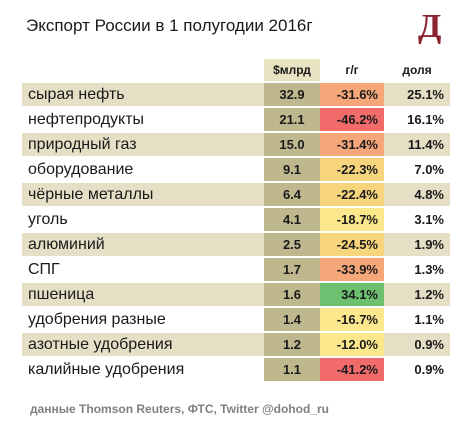 This screenshot has width=470, height=429. I want to click on cell-yoy: -18.7%, so click(352, 219).